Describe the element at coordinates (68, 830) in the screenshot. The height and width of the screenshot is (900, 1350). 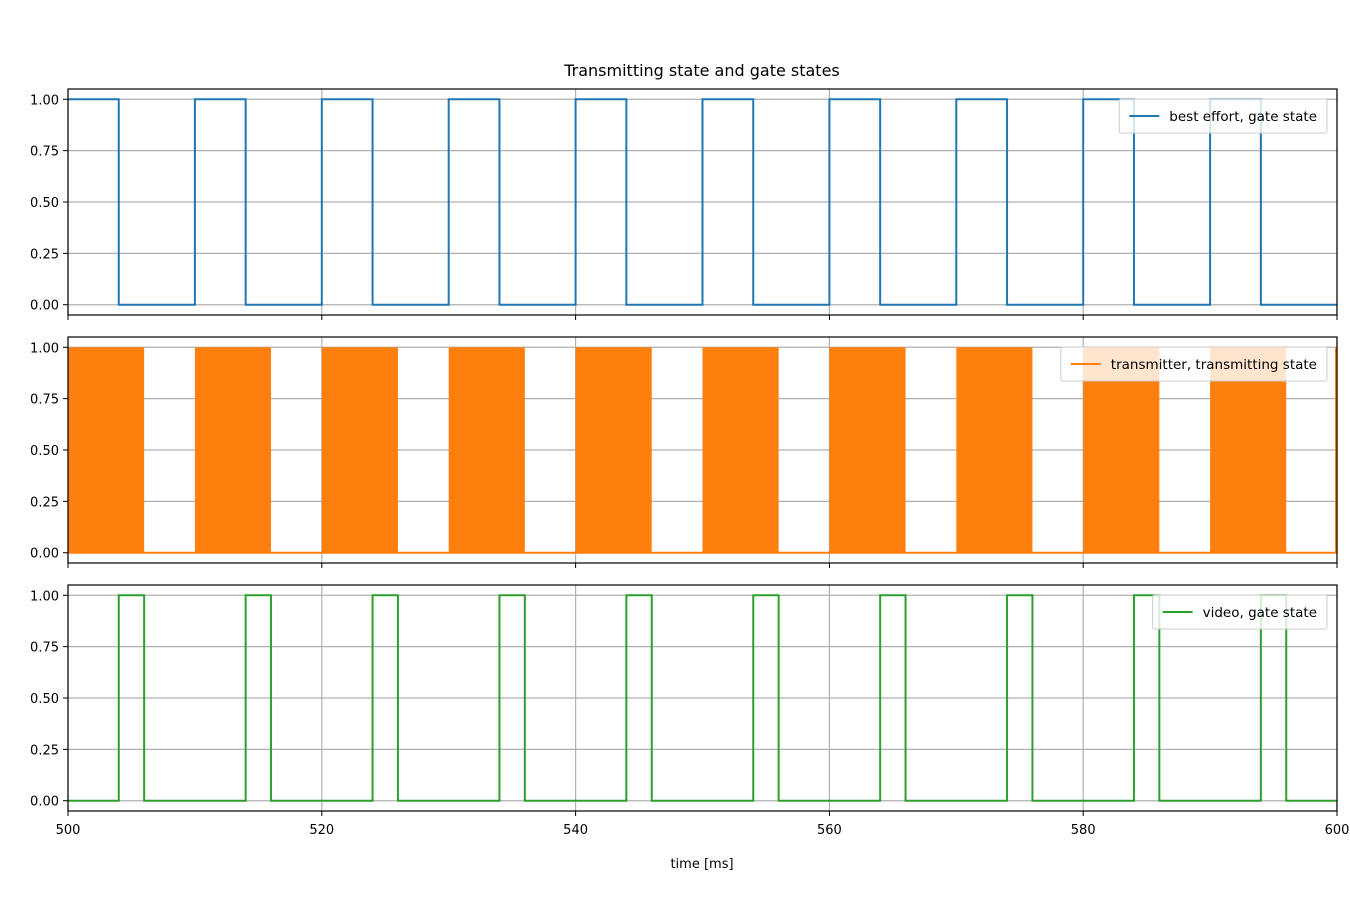
I see `x-tick-label: 500` at that location.